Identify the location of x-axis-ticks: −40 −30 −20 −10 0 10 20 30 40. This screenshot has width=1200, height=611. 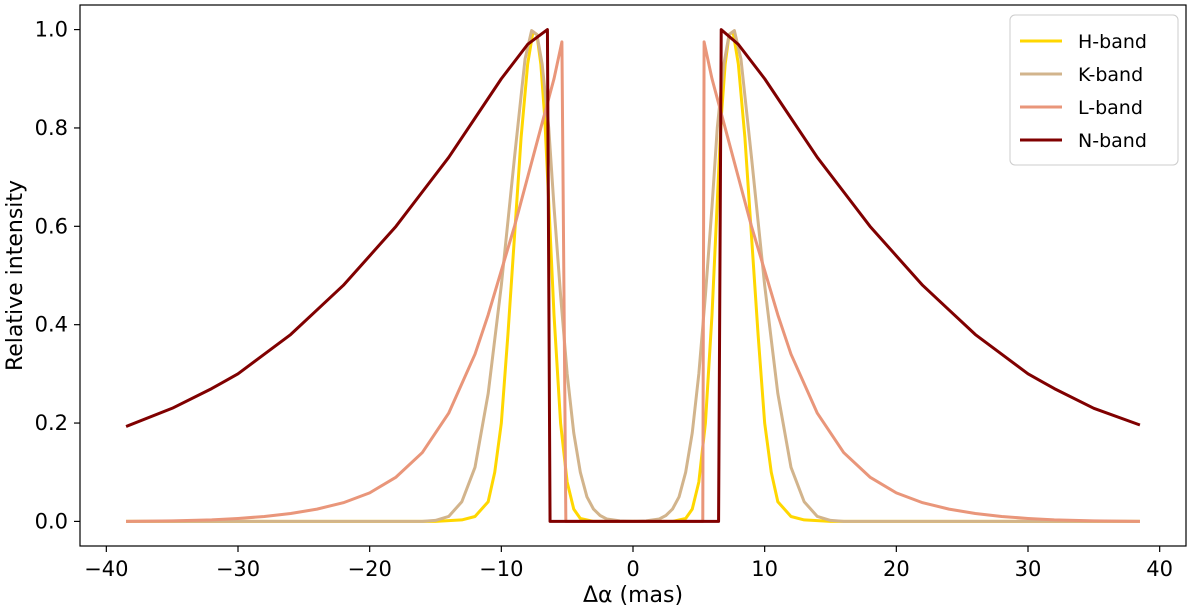
(628, 563).